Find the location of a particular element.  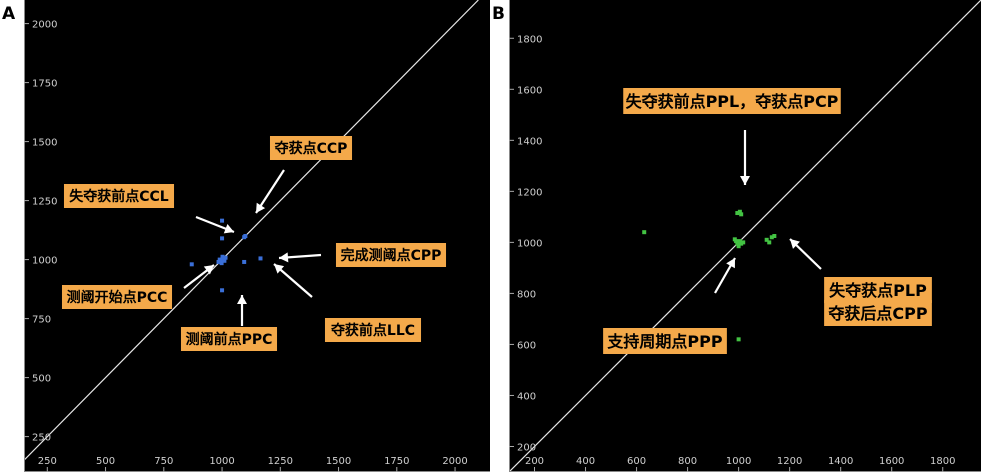

x-tick-label-b-2: 600 is located at coordinates (636, 461).